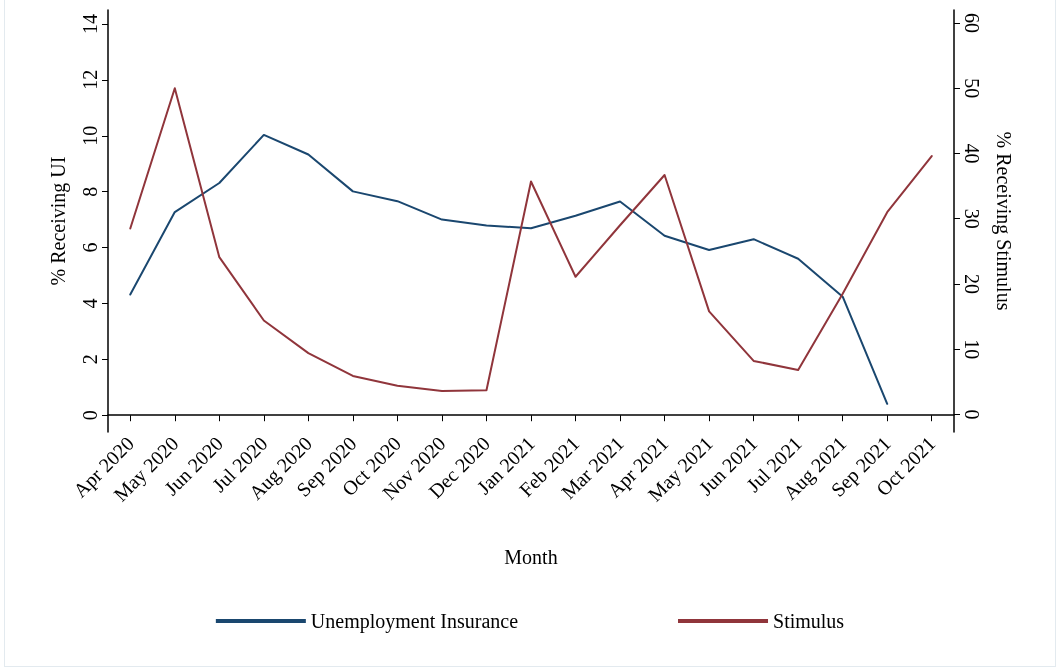 The width and height of the screenshot is (1061, 671). What do you see at coordinates (972, 414) in the screenshot?
I see `y2-tick-label: 0` at bounding box center [972, 414].